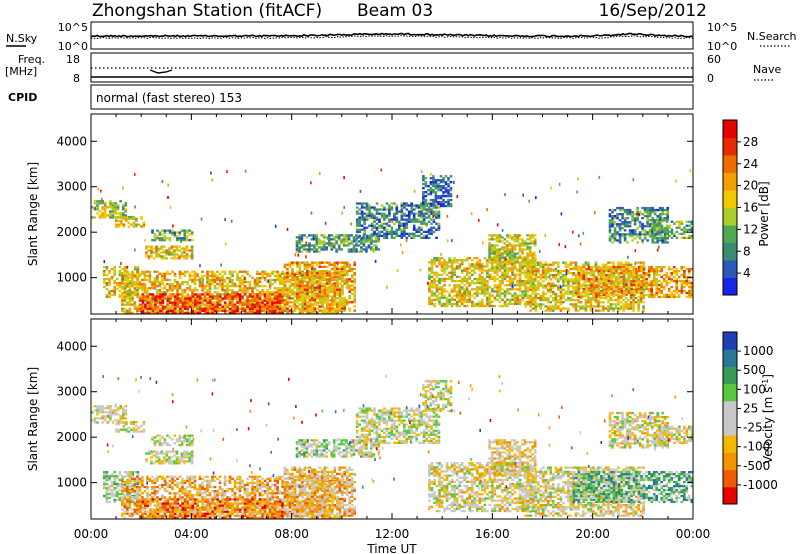 The width and height of the screenshot is (800, 554). What do you see at coordinates (722, 46) in the screenshot?
I see `noise-tick-bottom-right: 10^0` at bounding box center [722, 46].